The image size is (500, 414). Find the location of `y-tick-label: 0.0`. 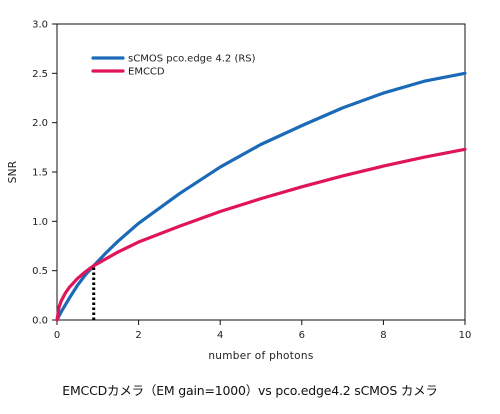

y-tick-label: 0.0 is located at coordinates (40, 321).